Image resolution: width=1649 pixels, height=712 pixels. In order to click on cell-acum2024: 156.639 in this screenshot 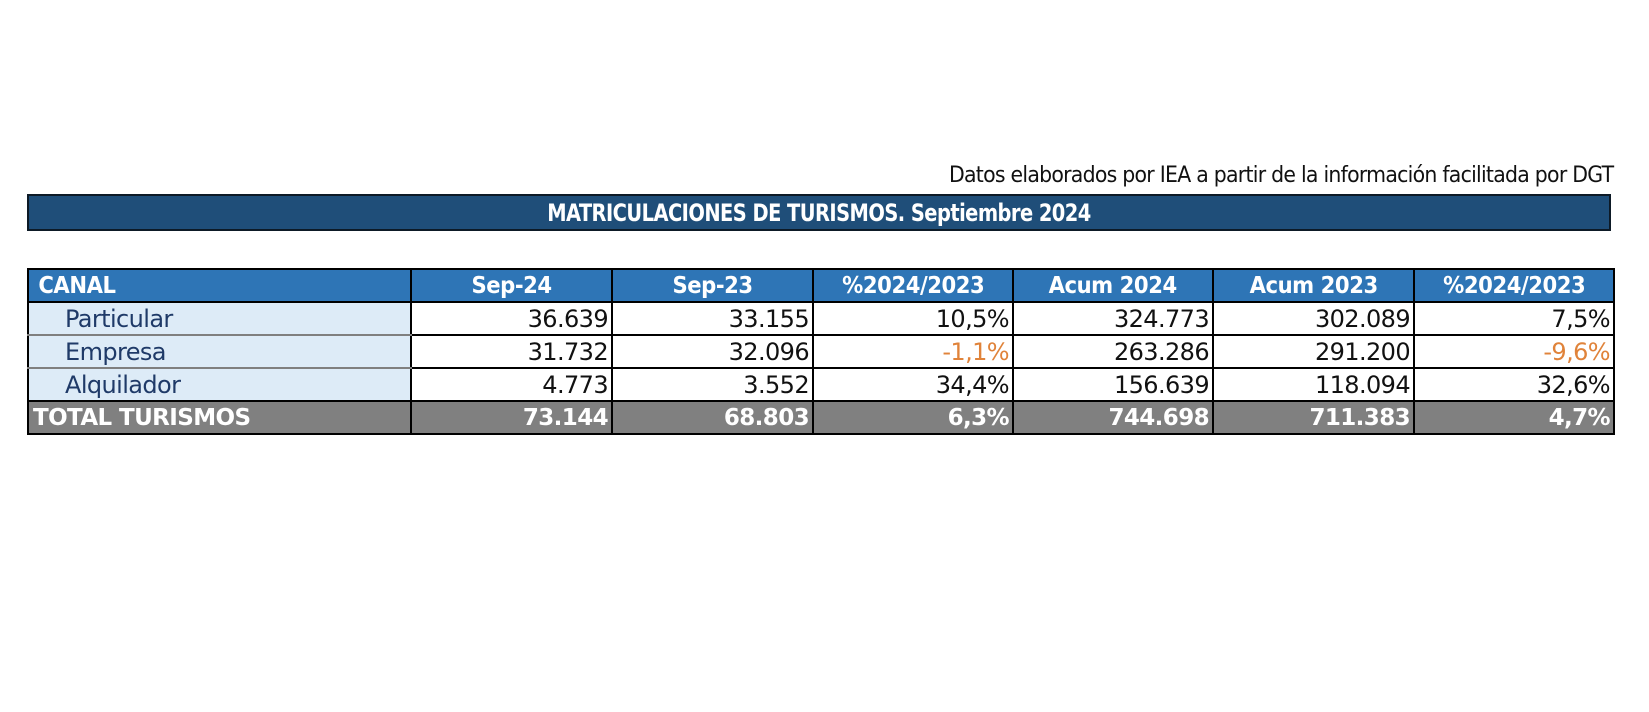, I will do `click(1113, 384)`.